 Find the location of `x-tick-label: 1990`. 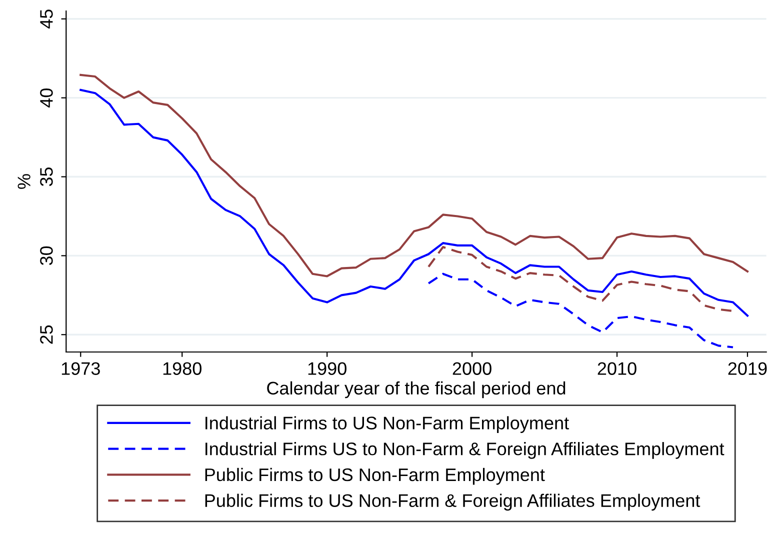

x-tick-label: 1990 is located at coordinates (327, 368).